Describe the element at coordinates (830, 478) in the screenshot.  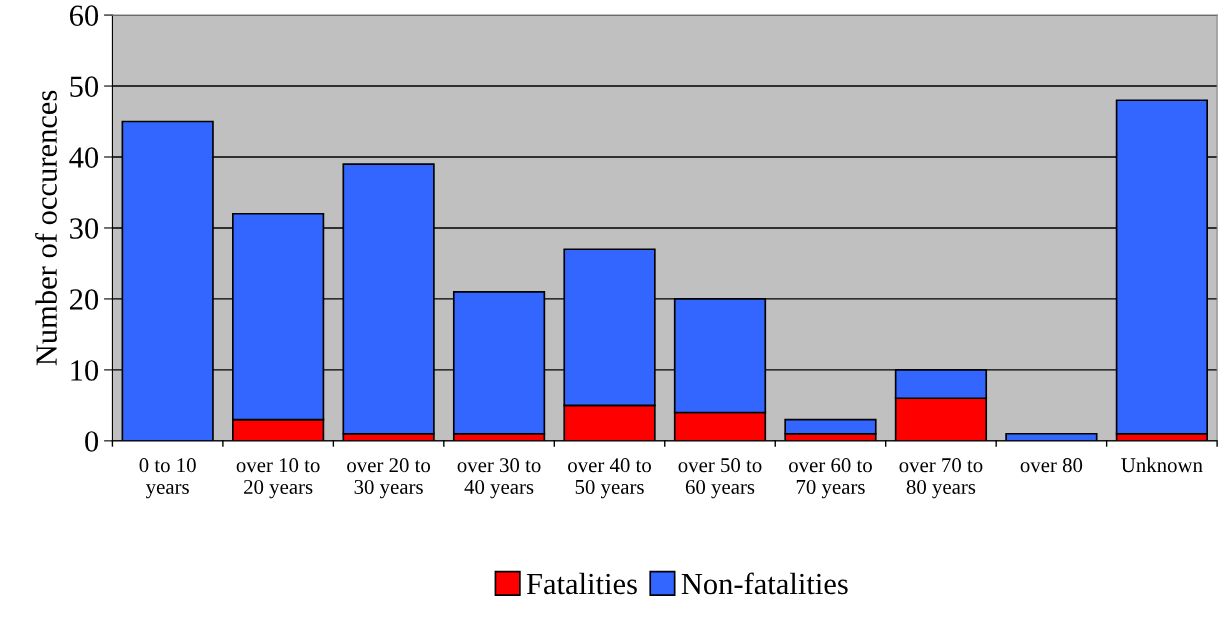
I see `x-tick-label: over 60 to 70 years` at that location.